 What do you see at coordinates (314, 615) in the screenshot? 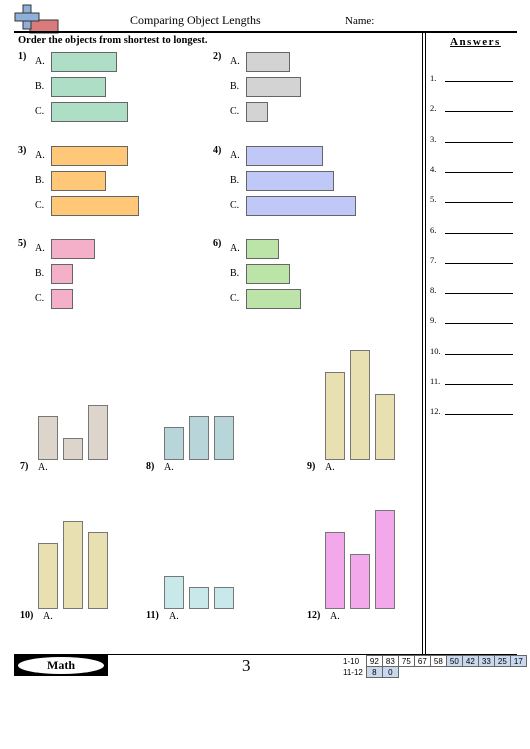
I see `problem-number: 12)` at bounding box center [314, 615].